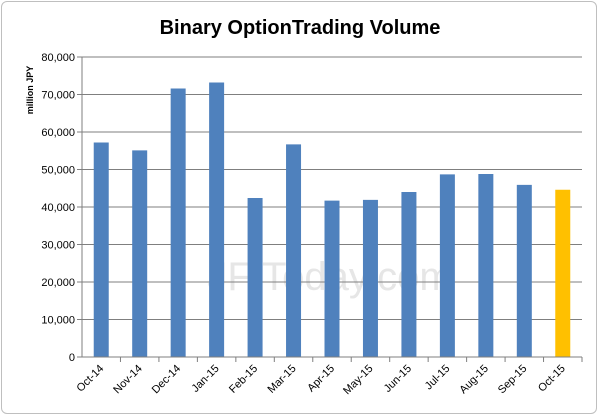 The width and height of the screenshot is (600, 417). Describe the element at coordinates (58, 171) in the screenshot. I see `y-tick-label: 50,000` at that location.